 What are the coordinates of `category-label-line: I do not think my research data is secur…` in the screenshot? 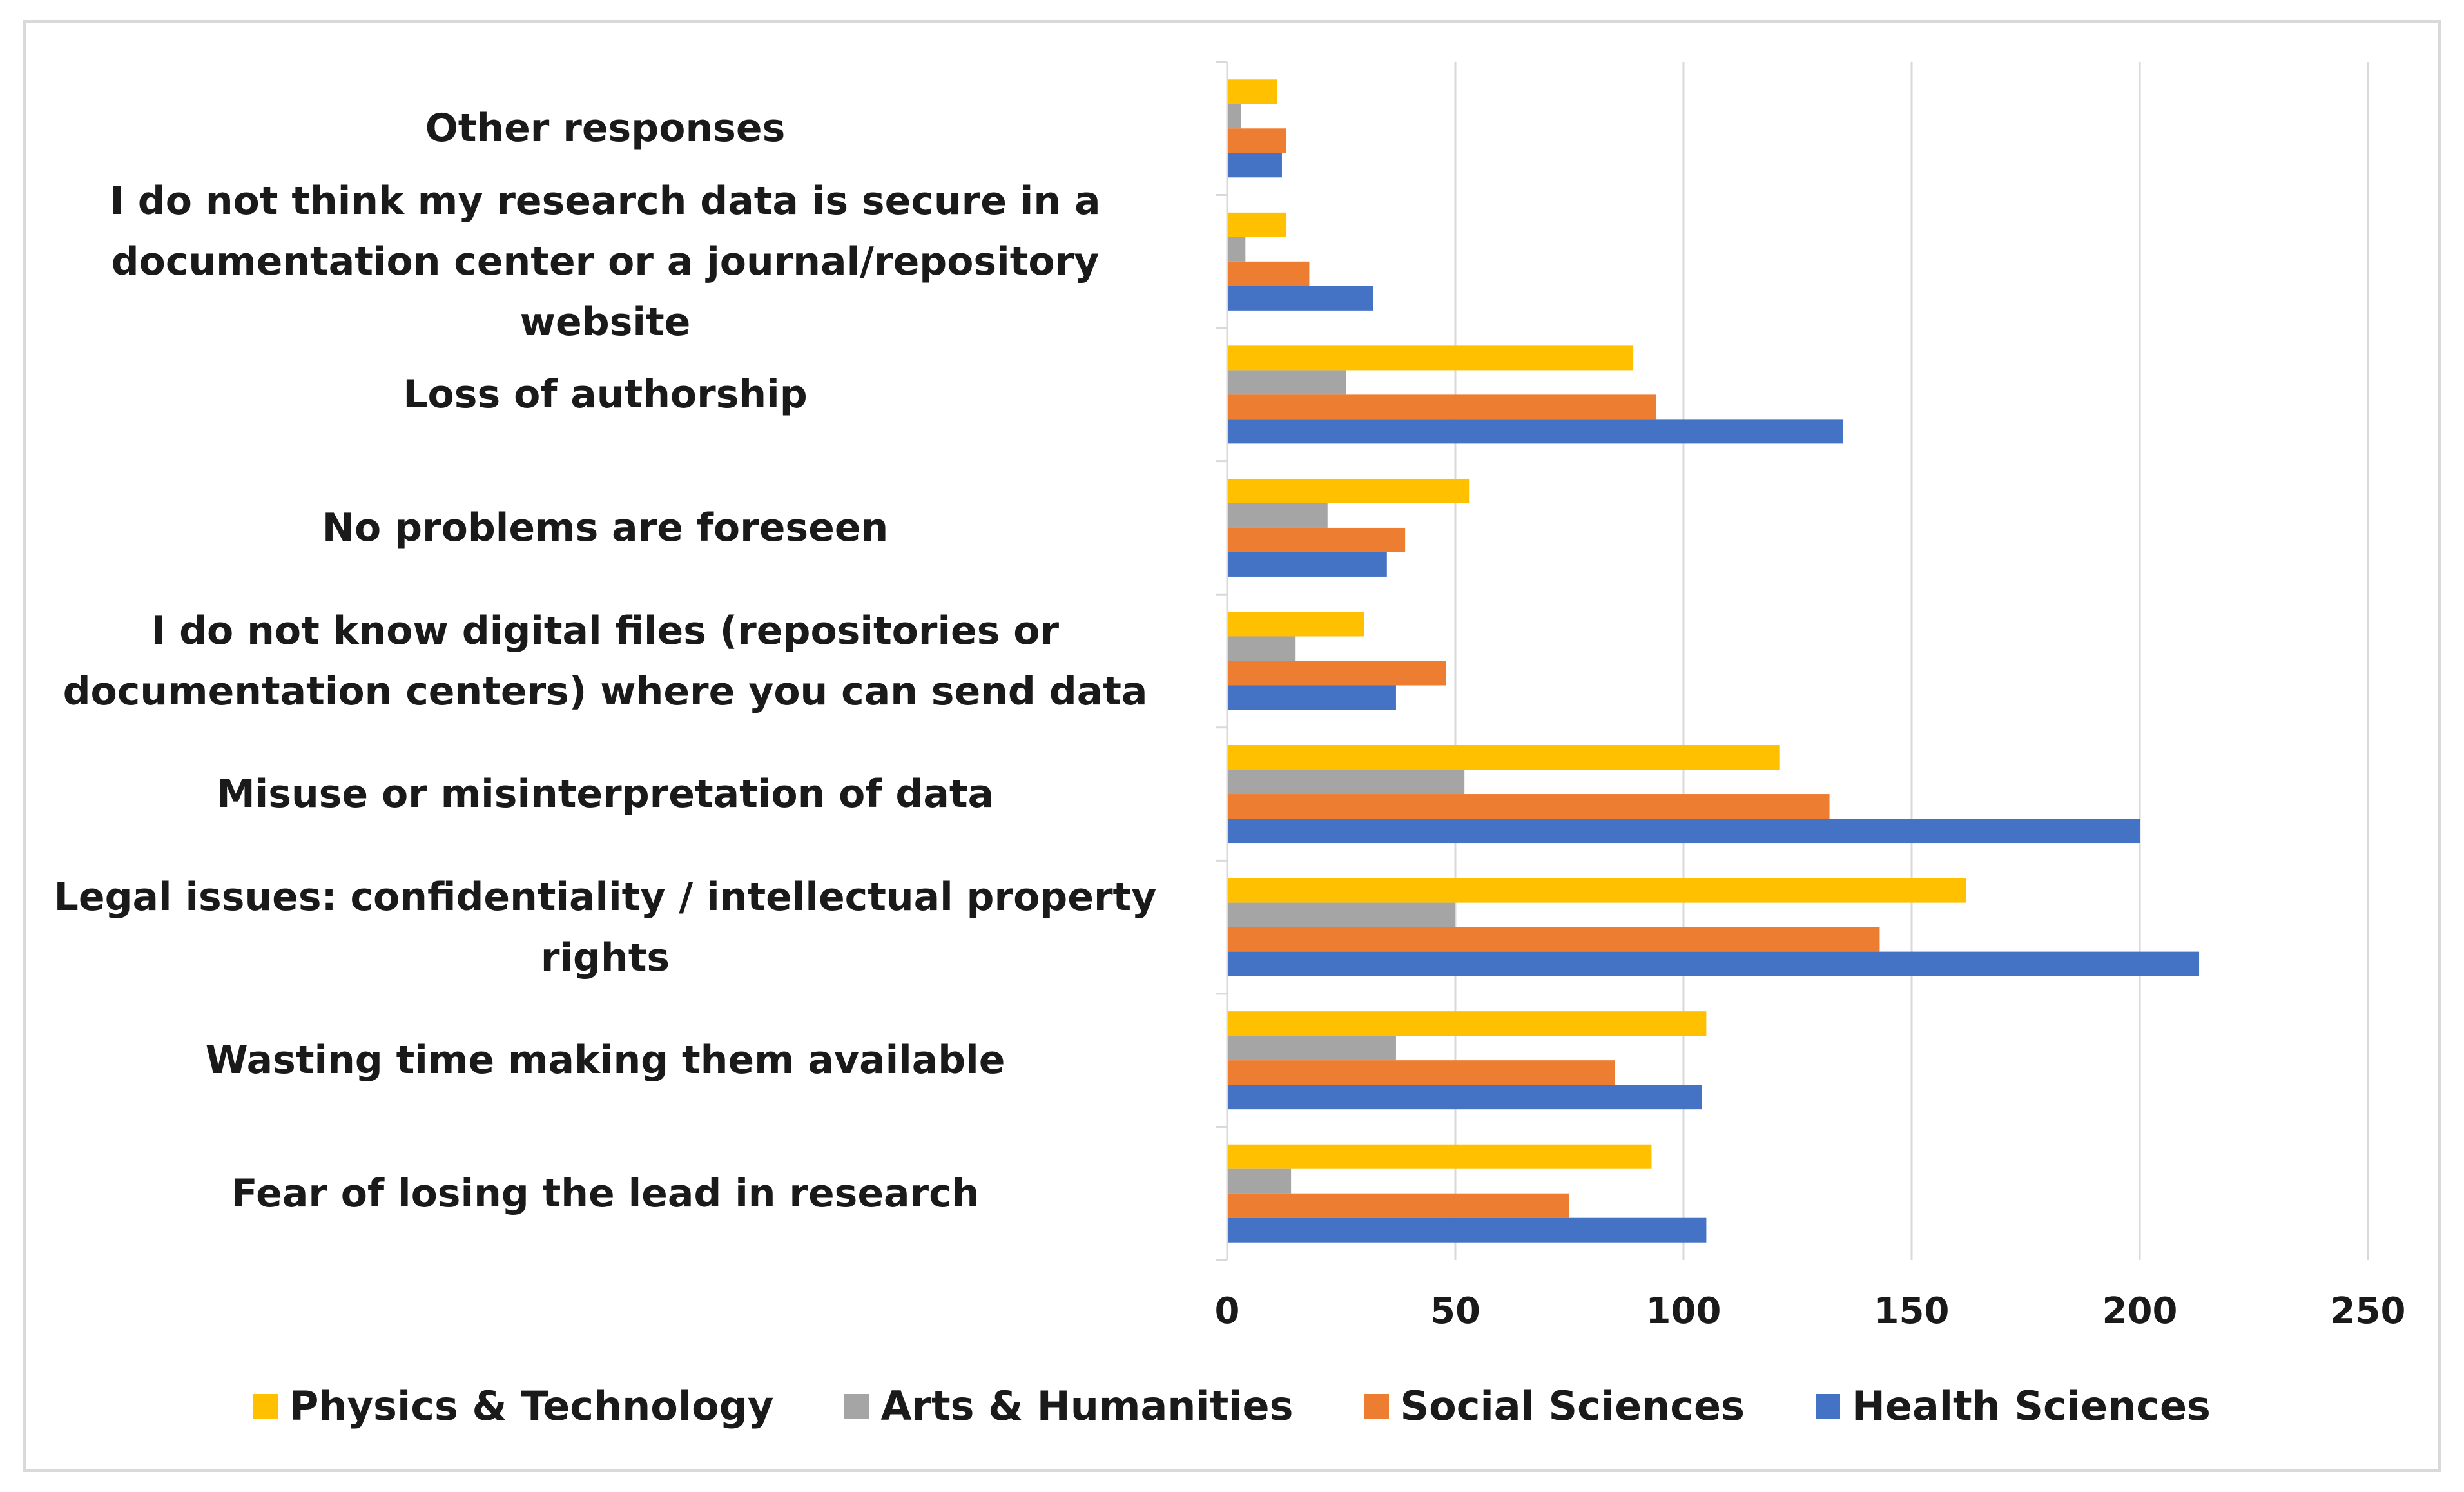 It's located at (606, 201).